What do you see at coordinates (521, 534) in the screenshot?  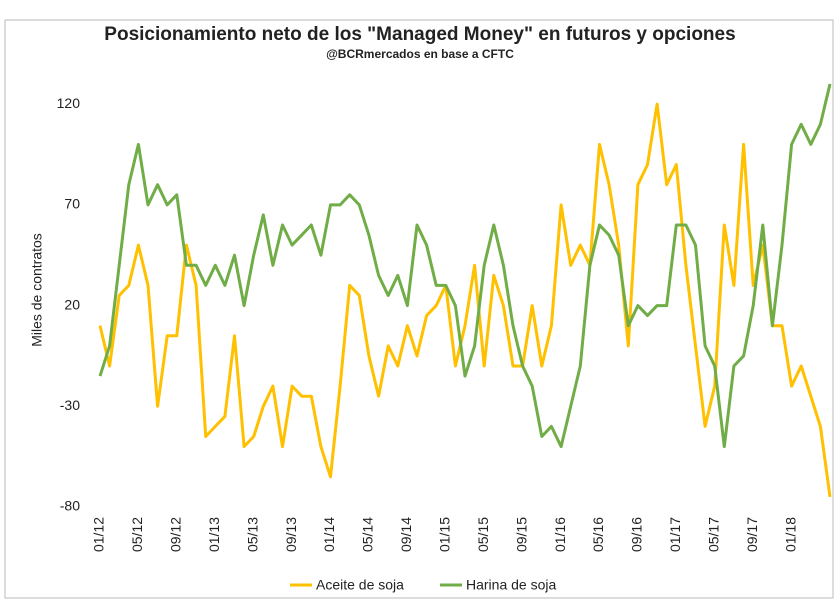 I see `x-tick-label: 09/15` at bounding box center [521, 534].